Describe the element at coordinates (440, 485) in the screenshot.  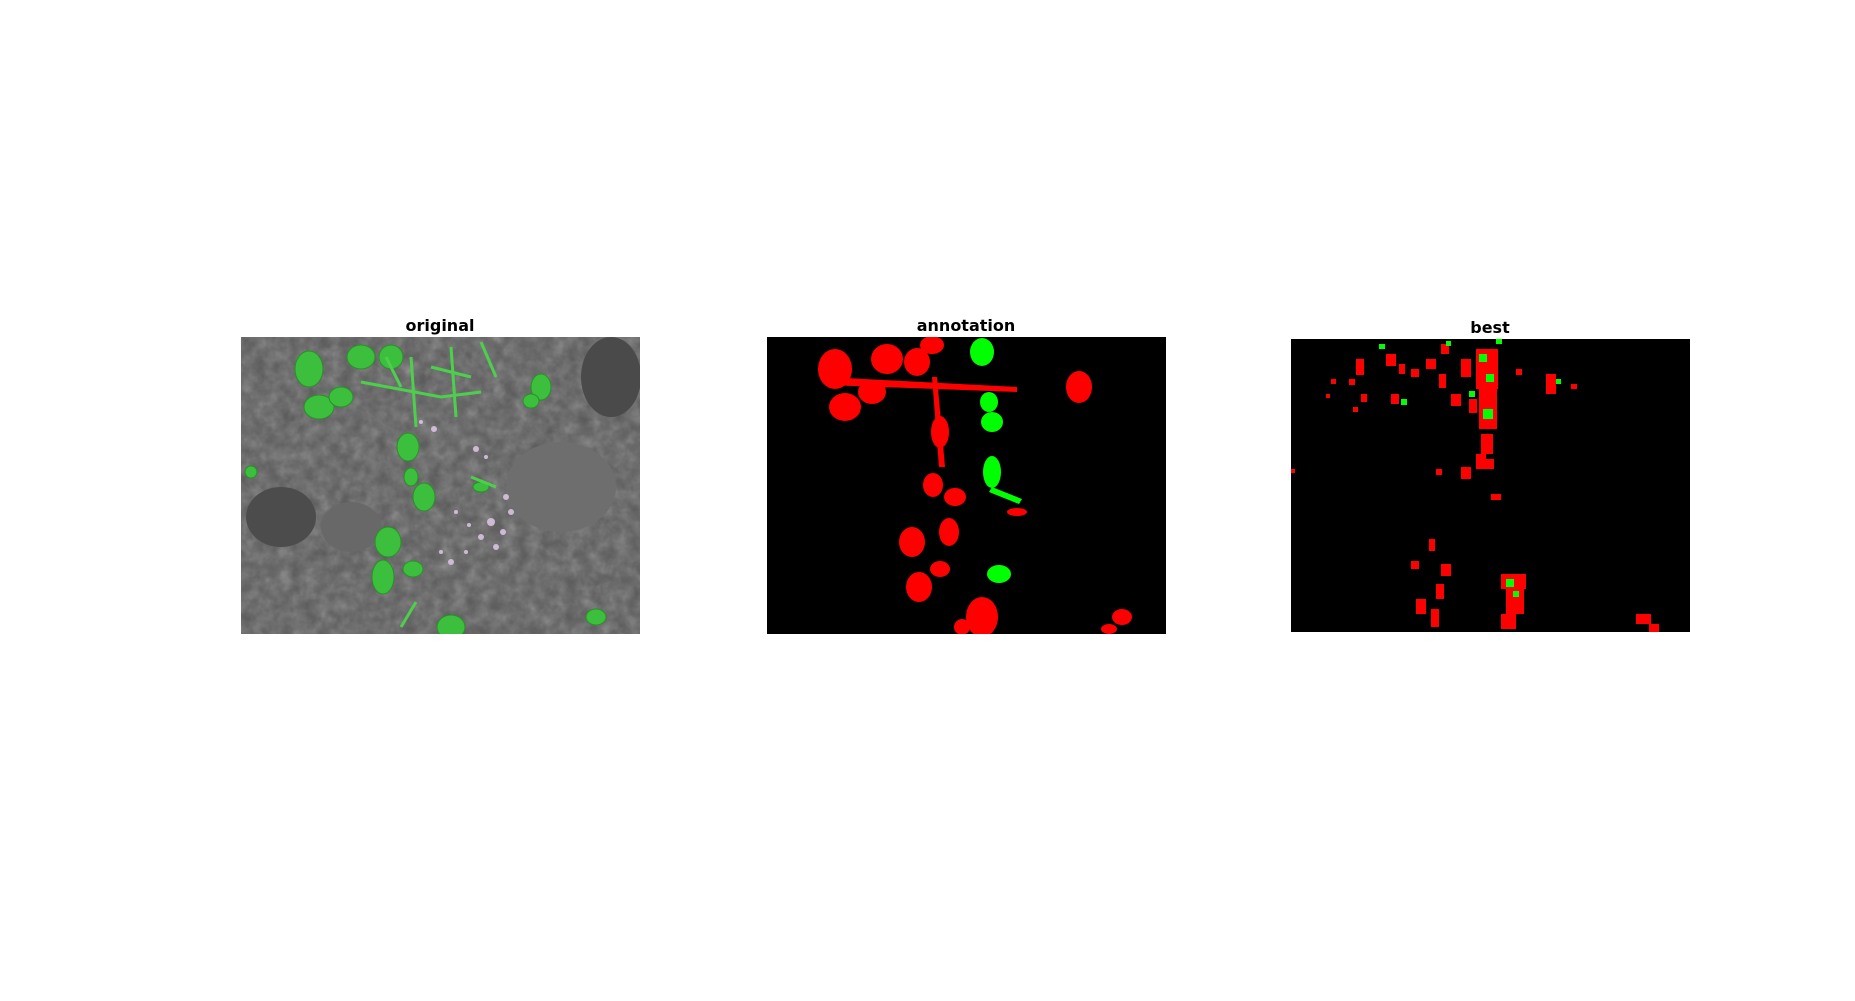
I see `original-image` at that location.